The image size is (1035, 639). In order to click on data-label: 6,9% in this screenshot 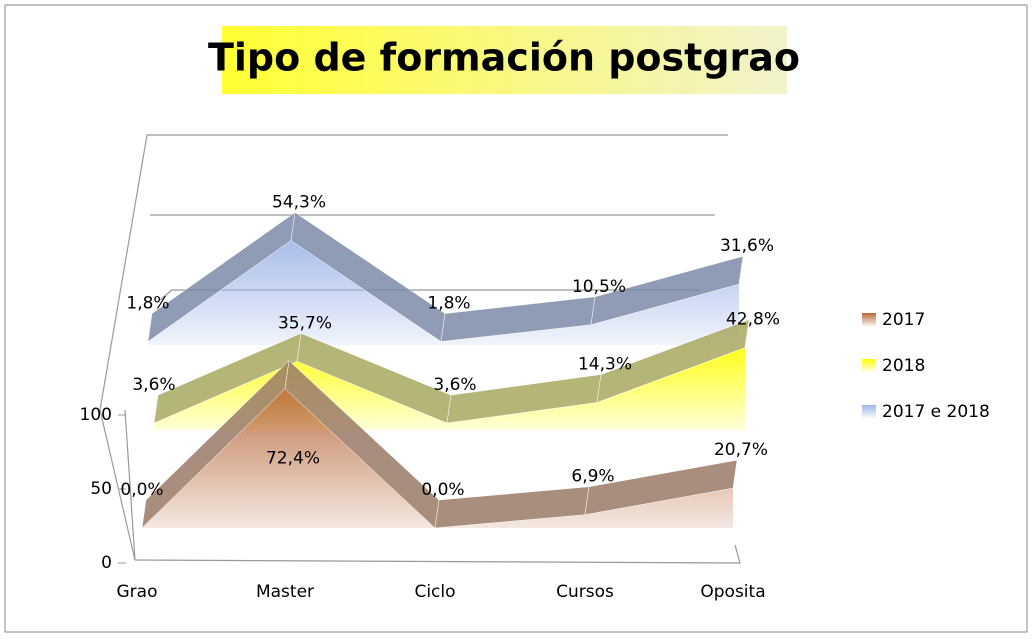, I will do `click(592, 477)`.